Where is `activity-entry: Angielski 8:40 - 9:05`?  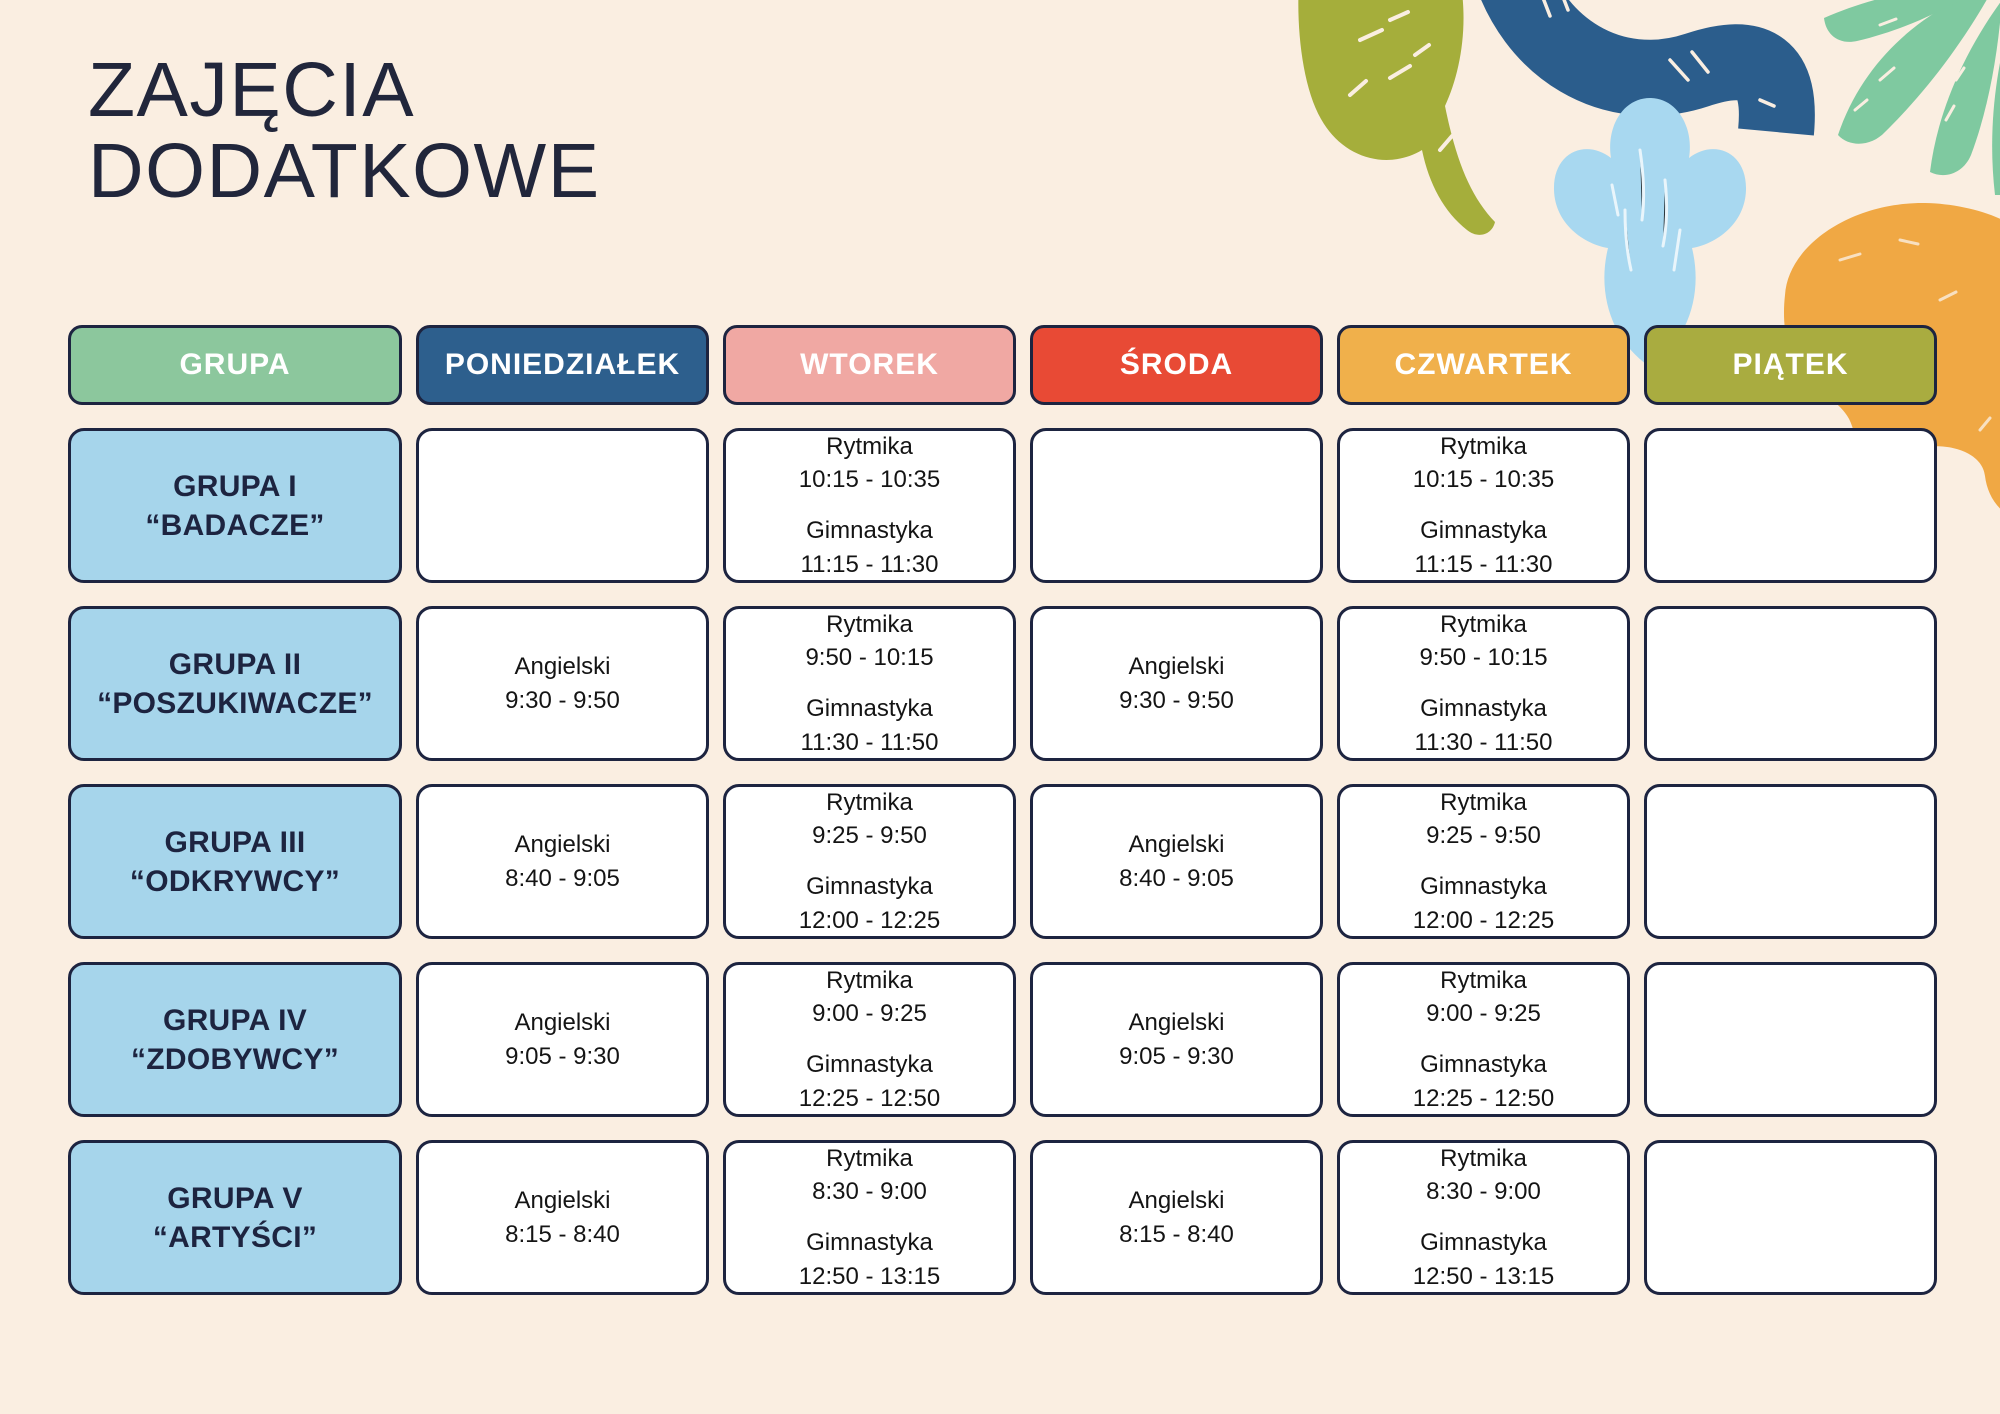
activity-entry: Angielski 8:40 - 9:05 is located at coordinates (562, 861).